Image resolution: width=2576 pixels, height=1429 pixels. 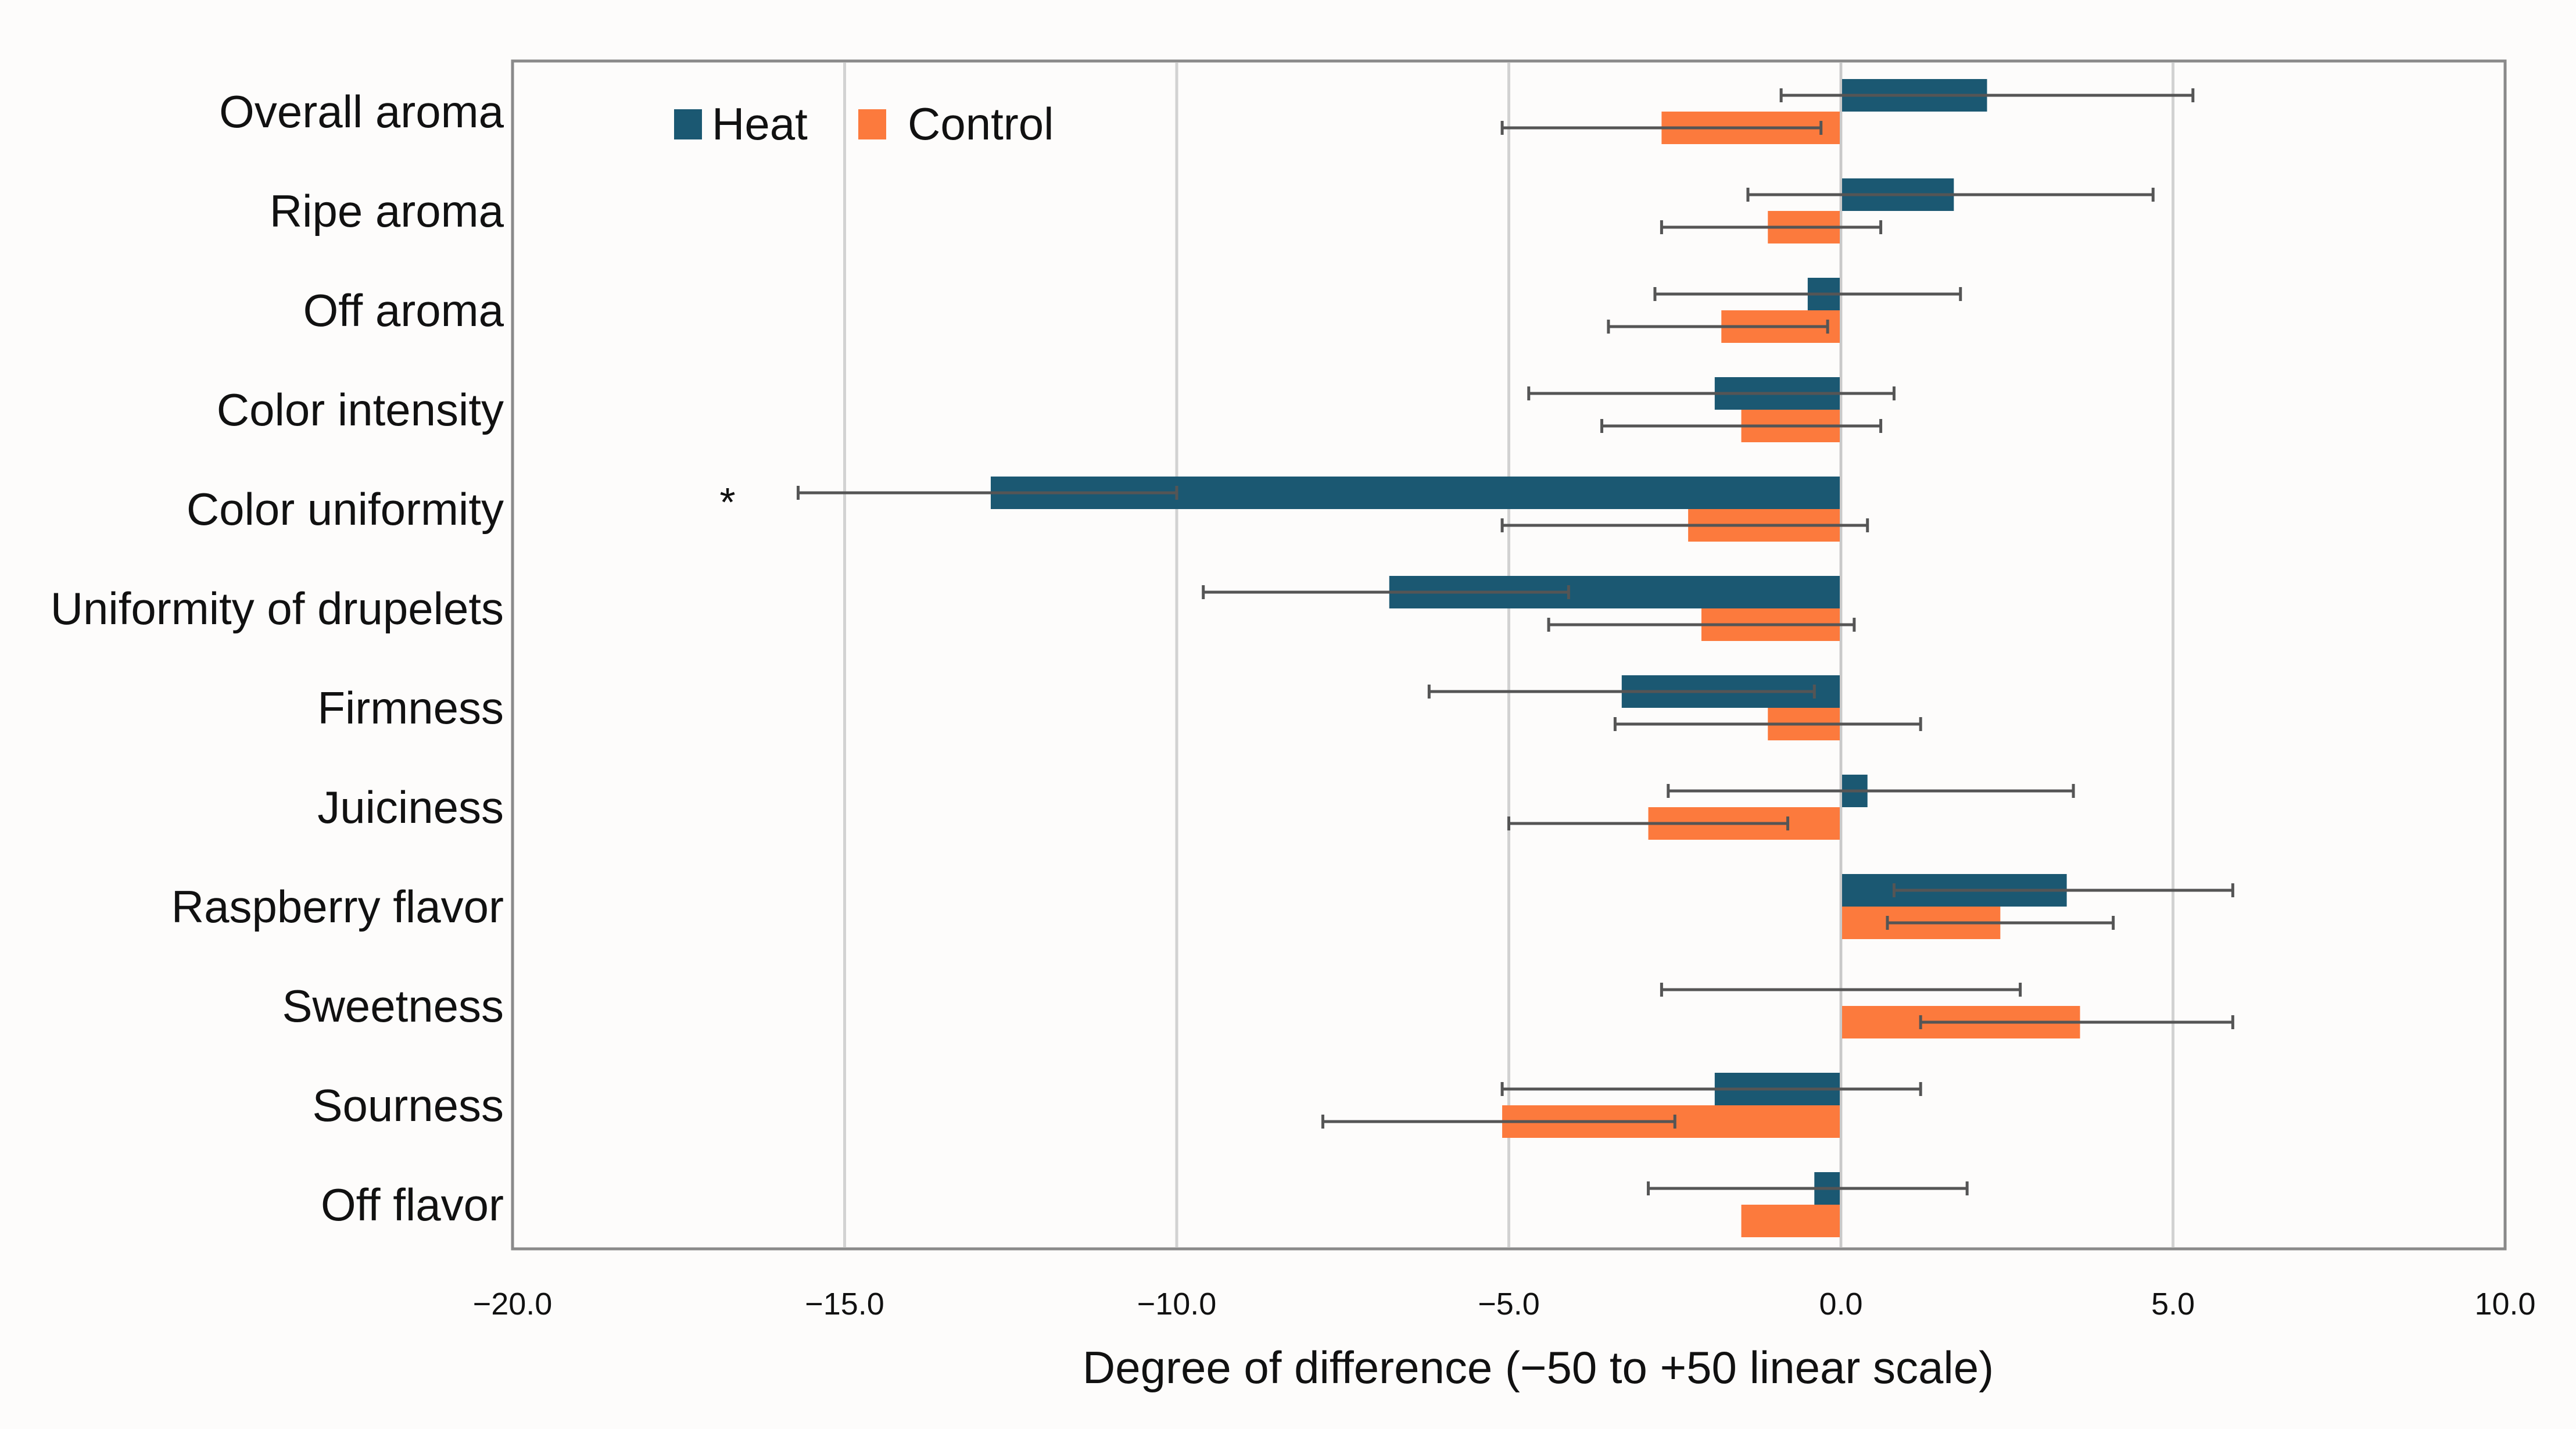 What do you see at coordinates (387, 211) in the screenshot?
I see `category-label: Ripe aroma` at bounding box center [387, 211].